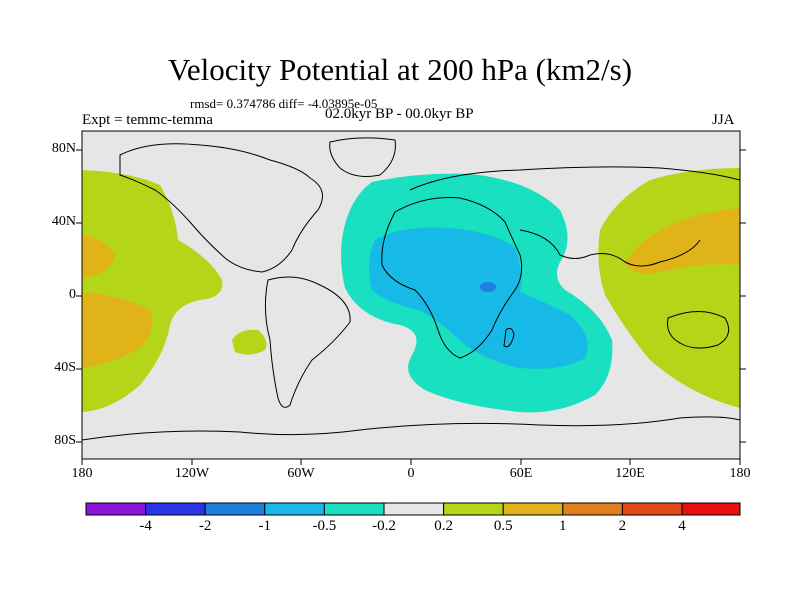  What do you see at coordinates (574, 178) in the screenshot?
I see `coast-eurasia` at bounding box center [574, 178].